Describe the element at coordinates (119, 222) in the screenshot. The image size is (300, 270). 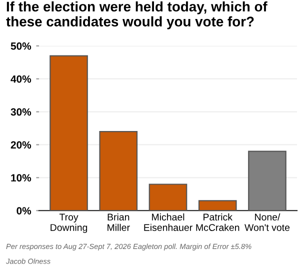
I see `x-tick-label: Brian Miller` at that location.